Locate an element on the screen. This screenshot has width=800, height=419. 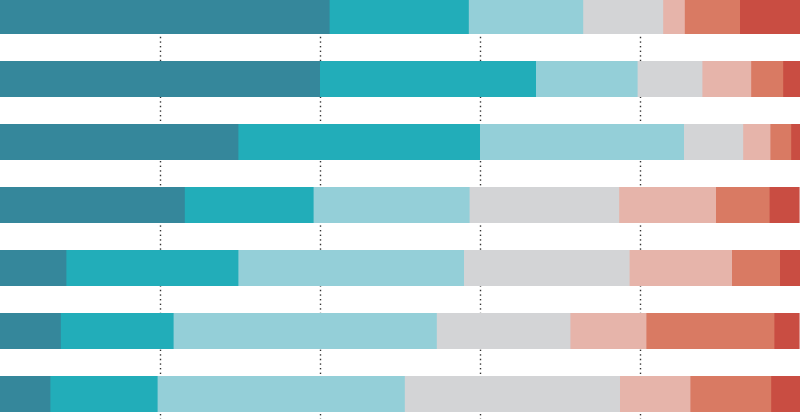
bar-segment-row4-series2 is located at coordinates (249, 205).